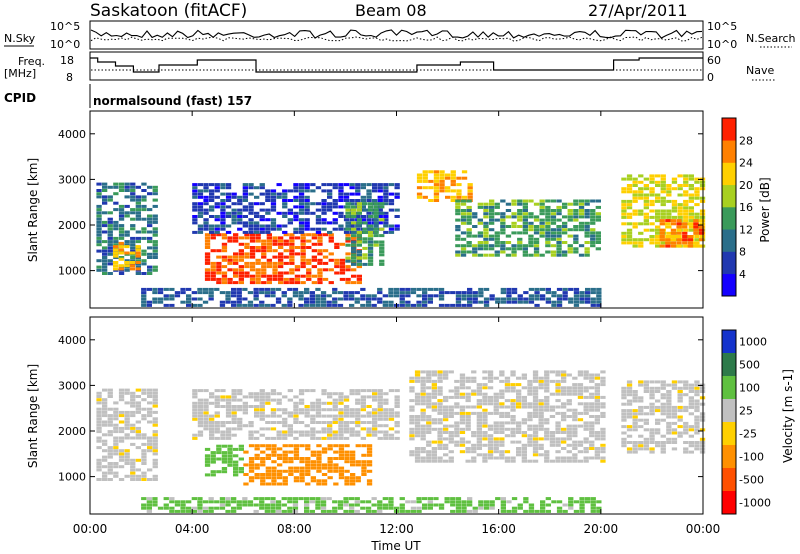 The image size is (800, 554). Describe the element at coordinates (168, 11) in the screenshot. I see `station-title: Saskatoon (fitACF)` at that location.